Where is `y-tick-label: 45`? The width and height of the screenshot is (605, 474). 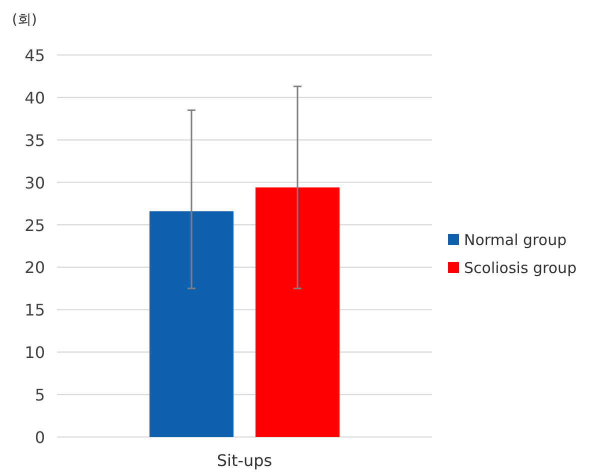
y-tick-label: 45 is located at coordinates (34, 55).